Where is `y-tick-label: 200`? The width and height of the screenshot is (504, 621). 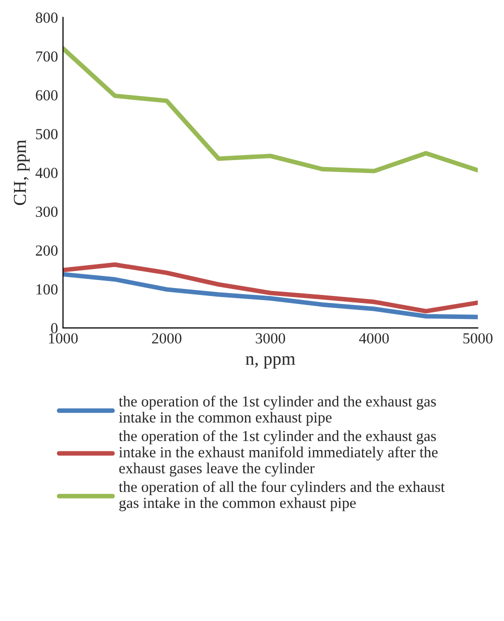
y-tick-label: 200 is located at coordinates (47, 250).